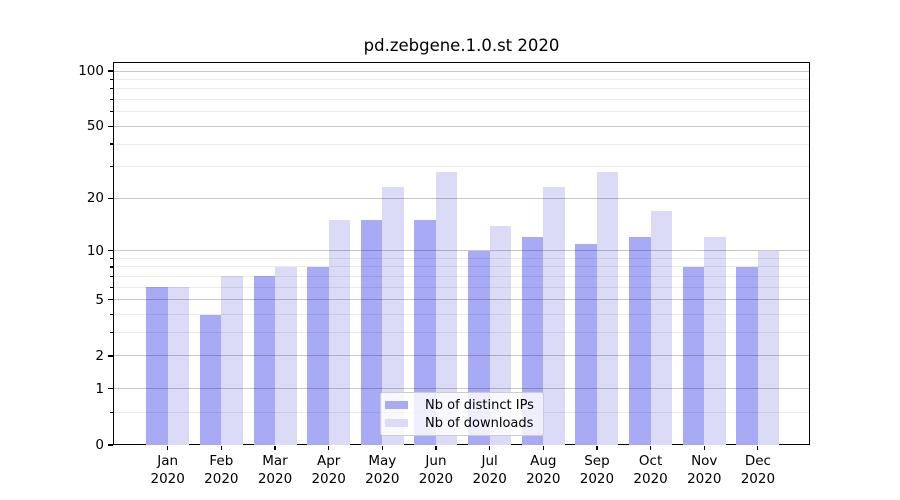  I want to click on bar-downloads-dec, so click(768, 347).